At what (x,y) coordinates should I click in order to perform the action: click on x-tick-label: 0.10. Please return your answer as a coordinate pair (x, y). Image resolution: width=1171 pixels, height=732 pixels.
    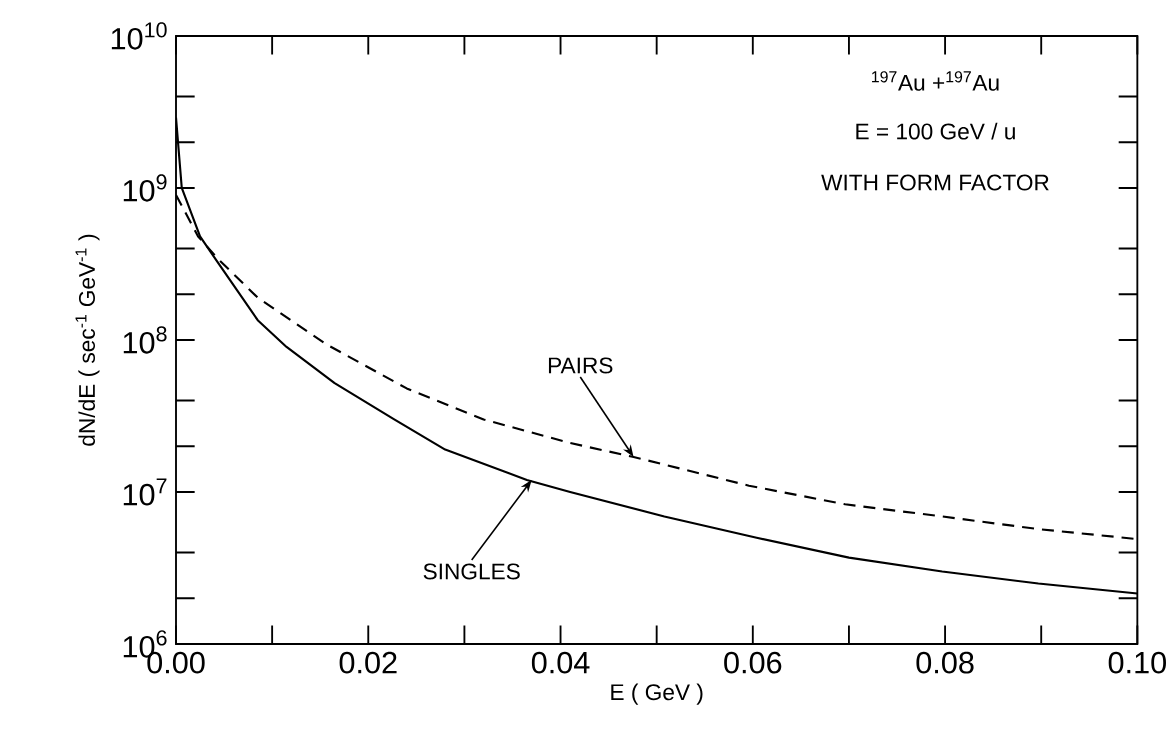
    Looking at the image, I should click on (1137, 662).